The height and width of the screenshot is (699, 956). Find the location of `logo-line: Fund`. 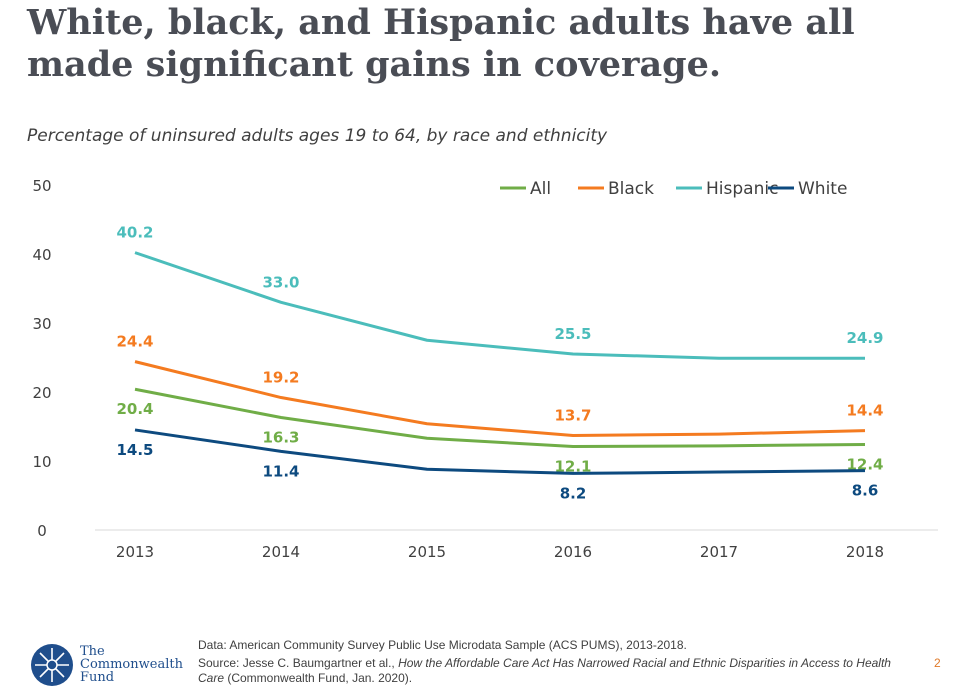

logo-line: Fund is located at coordinates (97, 677).